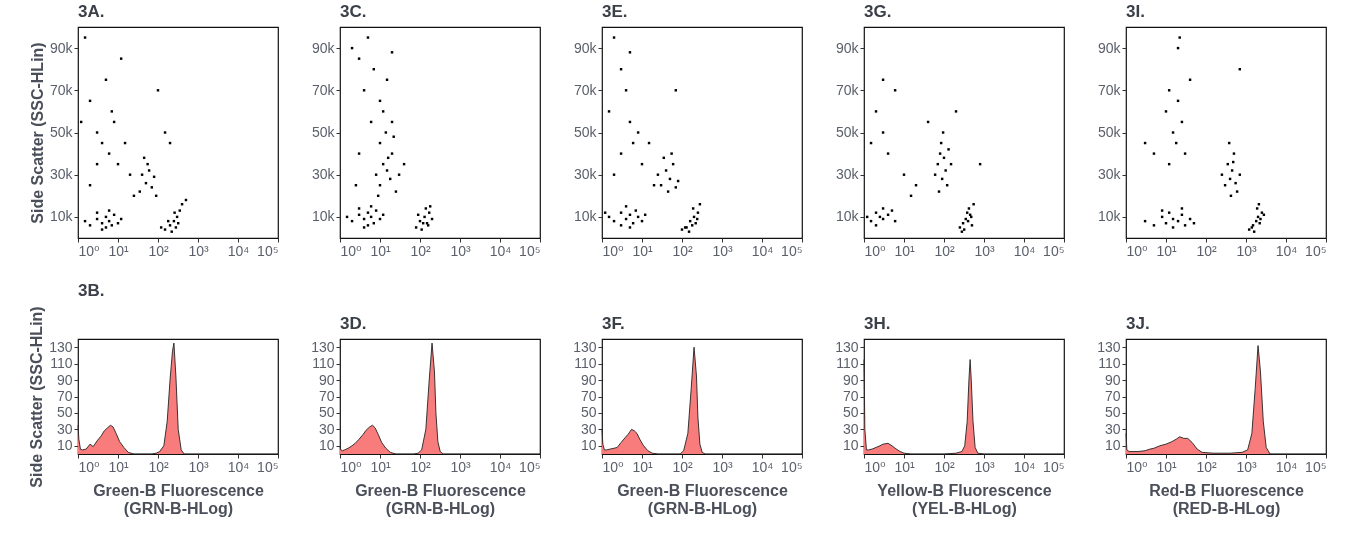 The image size is (1354, 542). I want to click on chart-title: 3F., so click(613, 323).